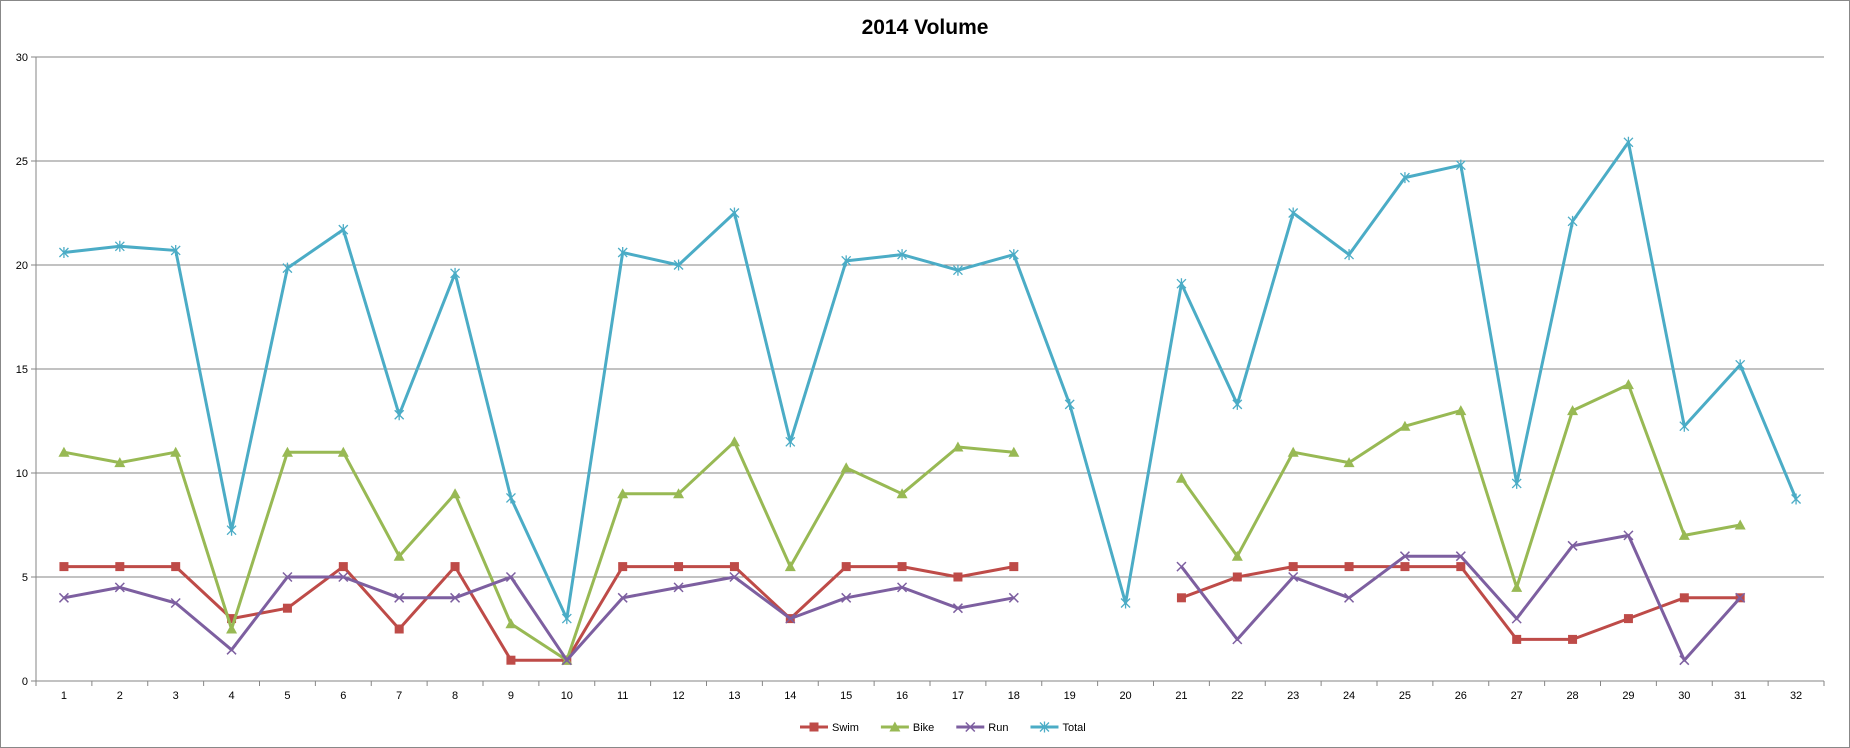  What do you see at coordinates (25, 578) in the screenshot?
I see `y-tick-label: 5` at bounding box center [25, 578].